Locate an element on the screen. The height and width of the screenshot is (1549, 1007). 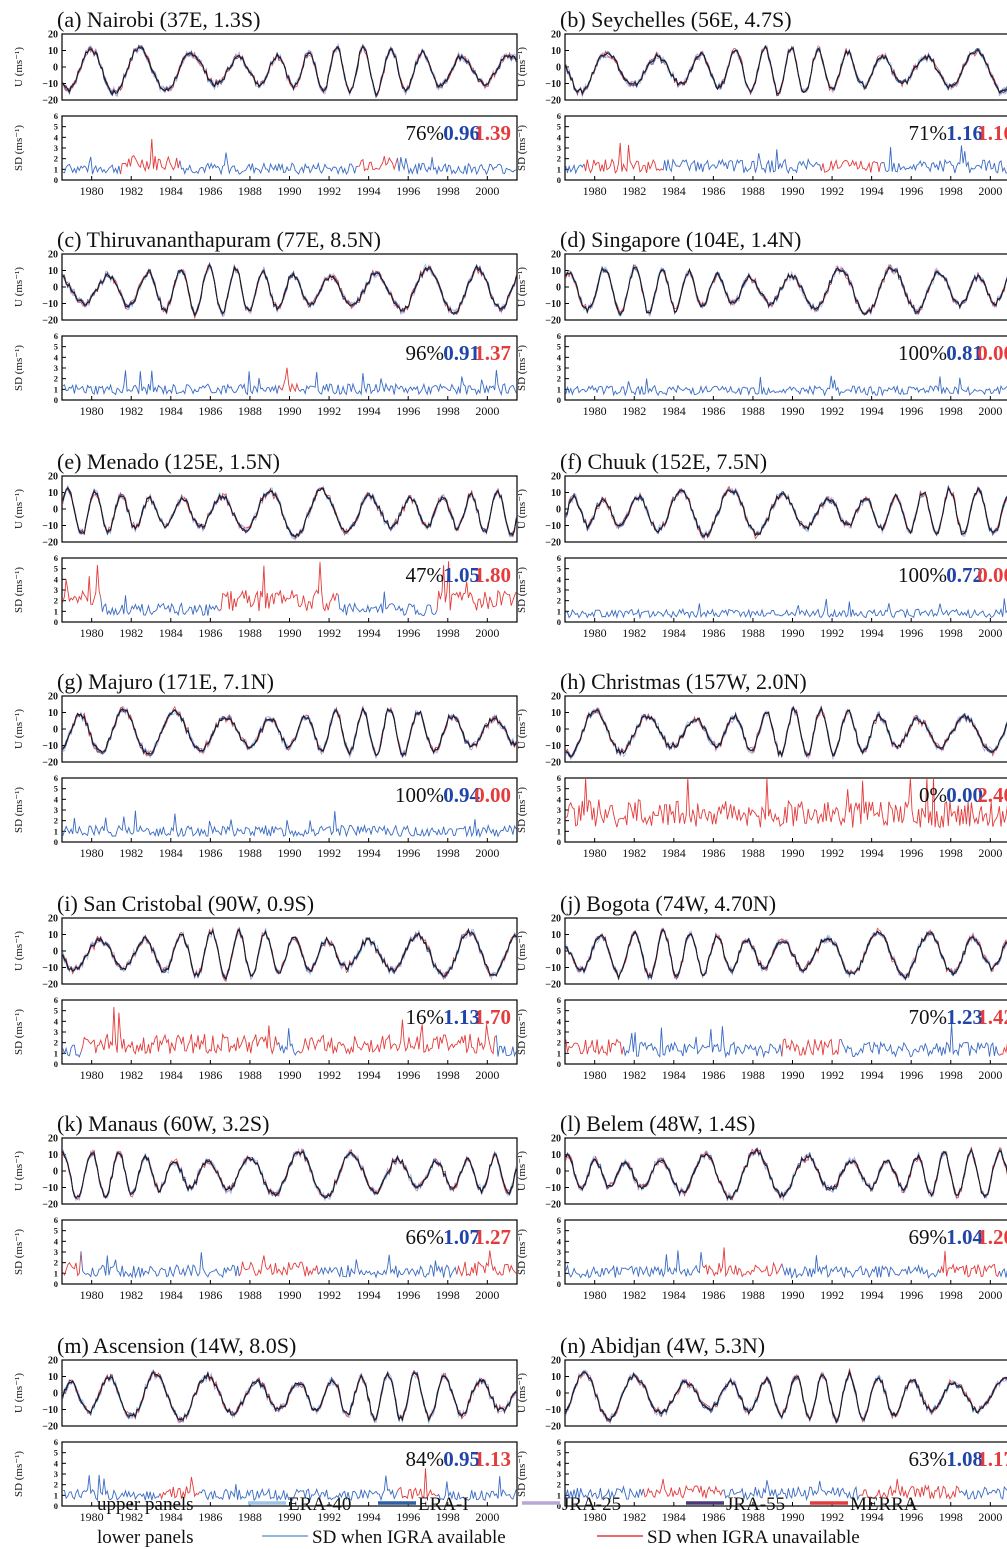
sd-available-value: 1.04 is located at coordinates (964, 1237).